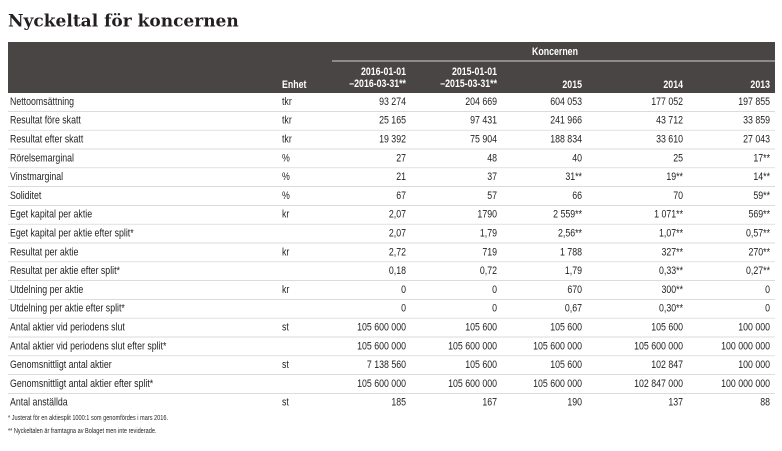 The height and width of the screenshot is (451, 782). Describe the element at coordinates (761, 177) in the screenshot. I see `value-cell: 14**` at that location.